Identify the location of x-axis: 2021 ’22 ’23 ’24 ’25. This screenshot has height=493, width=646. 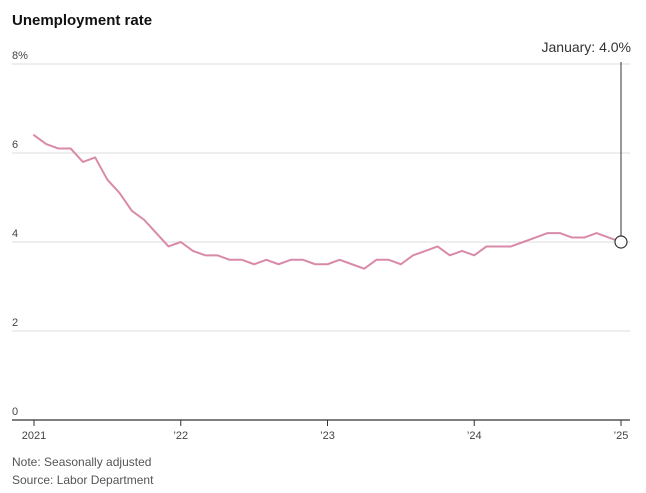
(325, 431).